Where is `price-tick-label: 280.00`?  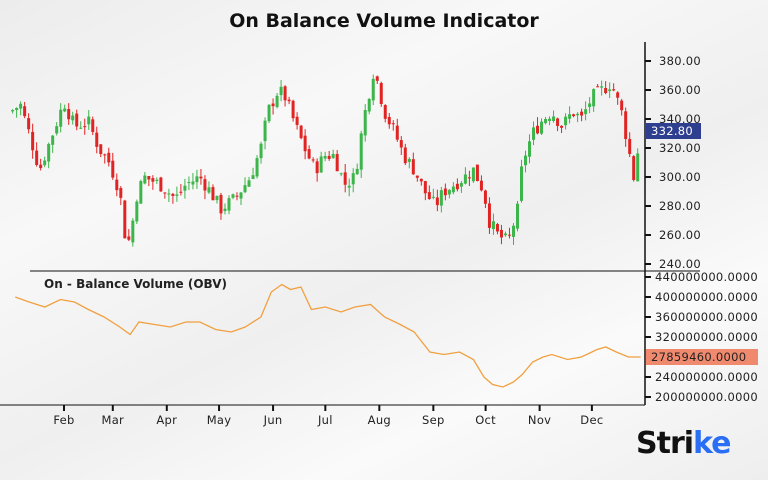
price-tick-label: 280.00 is located at coordinates (680, 206).